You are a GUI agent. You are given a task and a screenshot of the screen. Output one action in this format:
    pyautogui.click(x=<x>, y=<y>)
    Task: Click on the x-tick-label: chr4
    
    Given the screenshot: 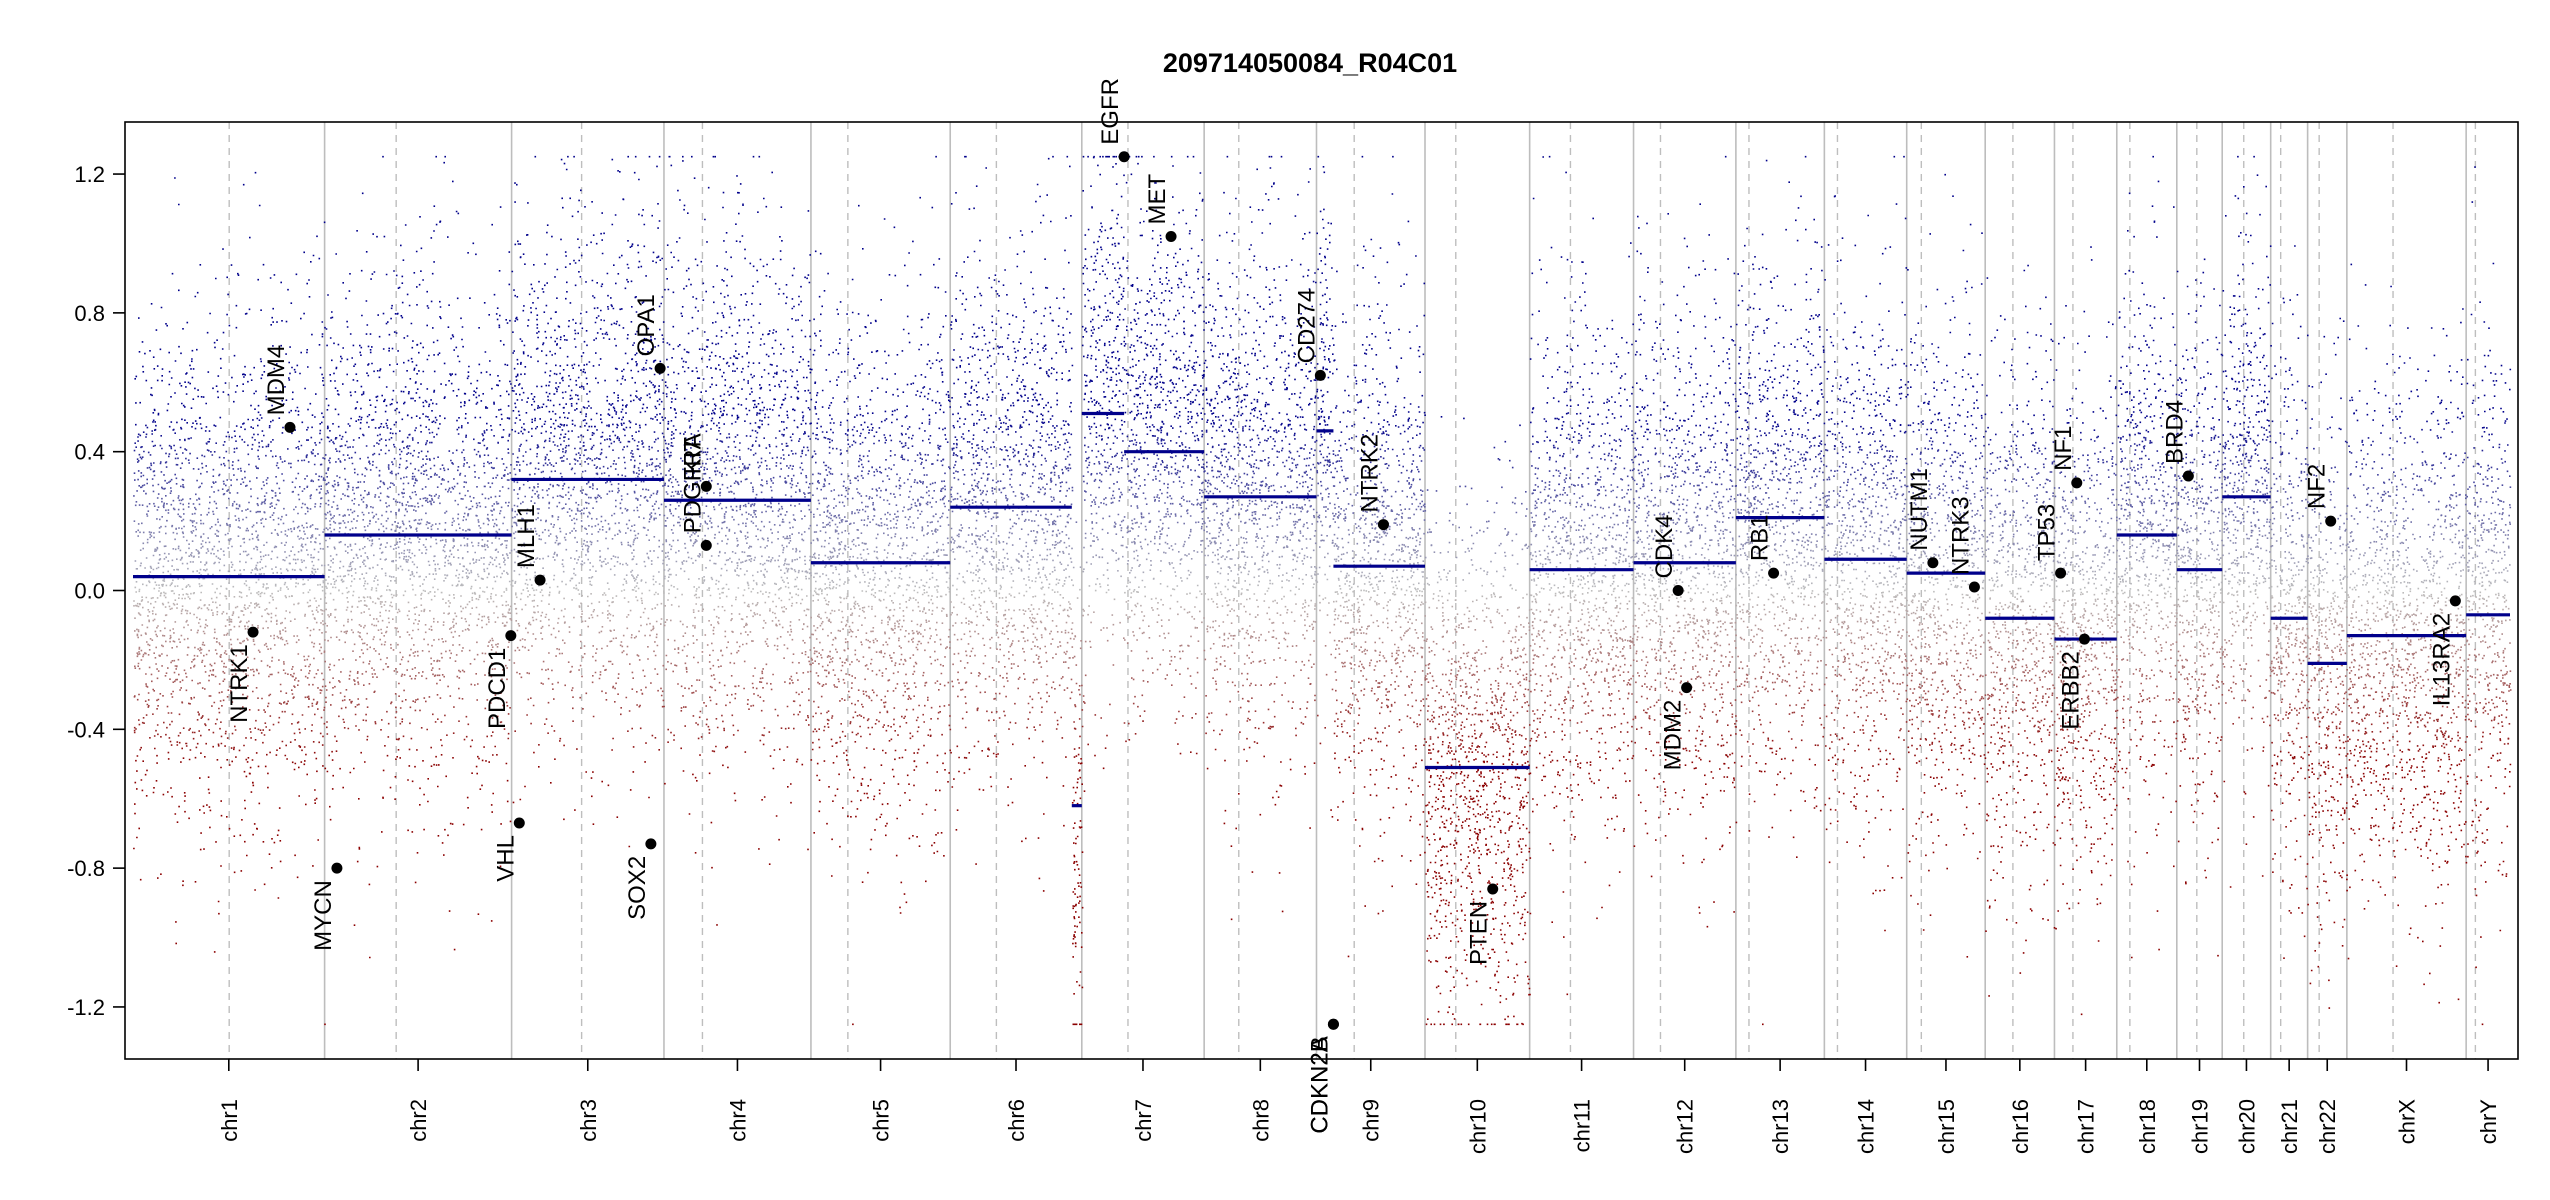 What is the action you would take?
    pyautogui.click(x=737, y=1120)
    